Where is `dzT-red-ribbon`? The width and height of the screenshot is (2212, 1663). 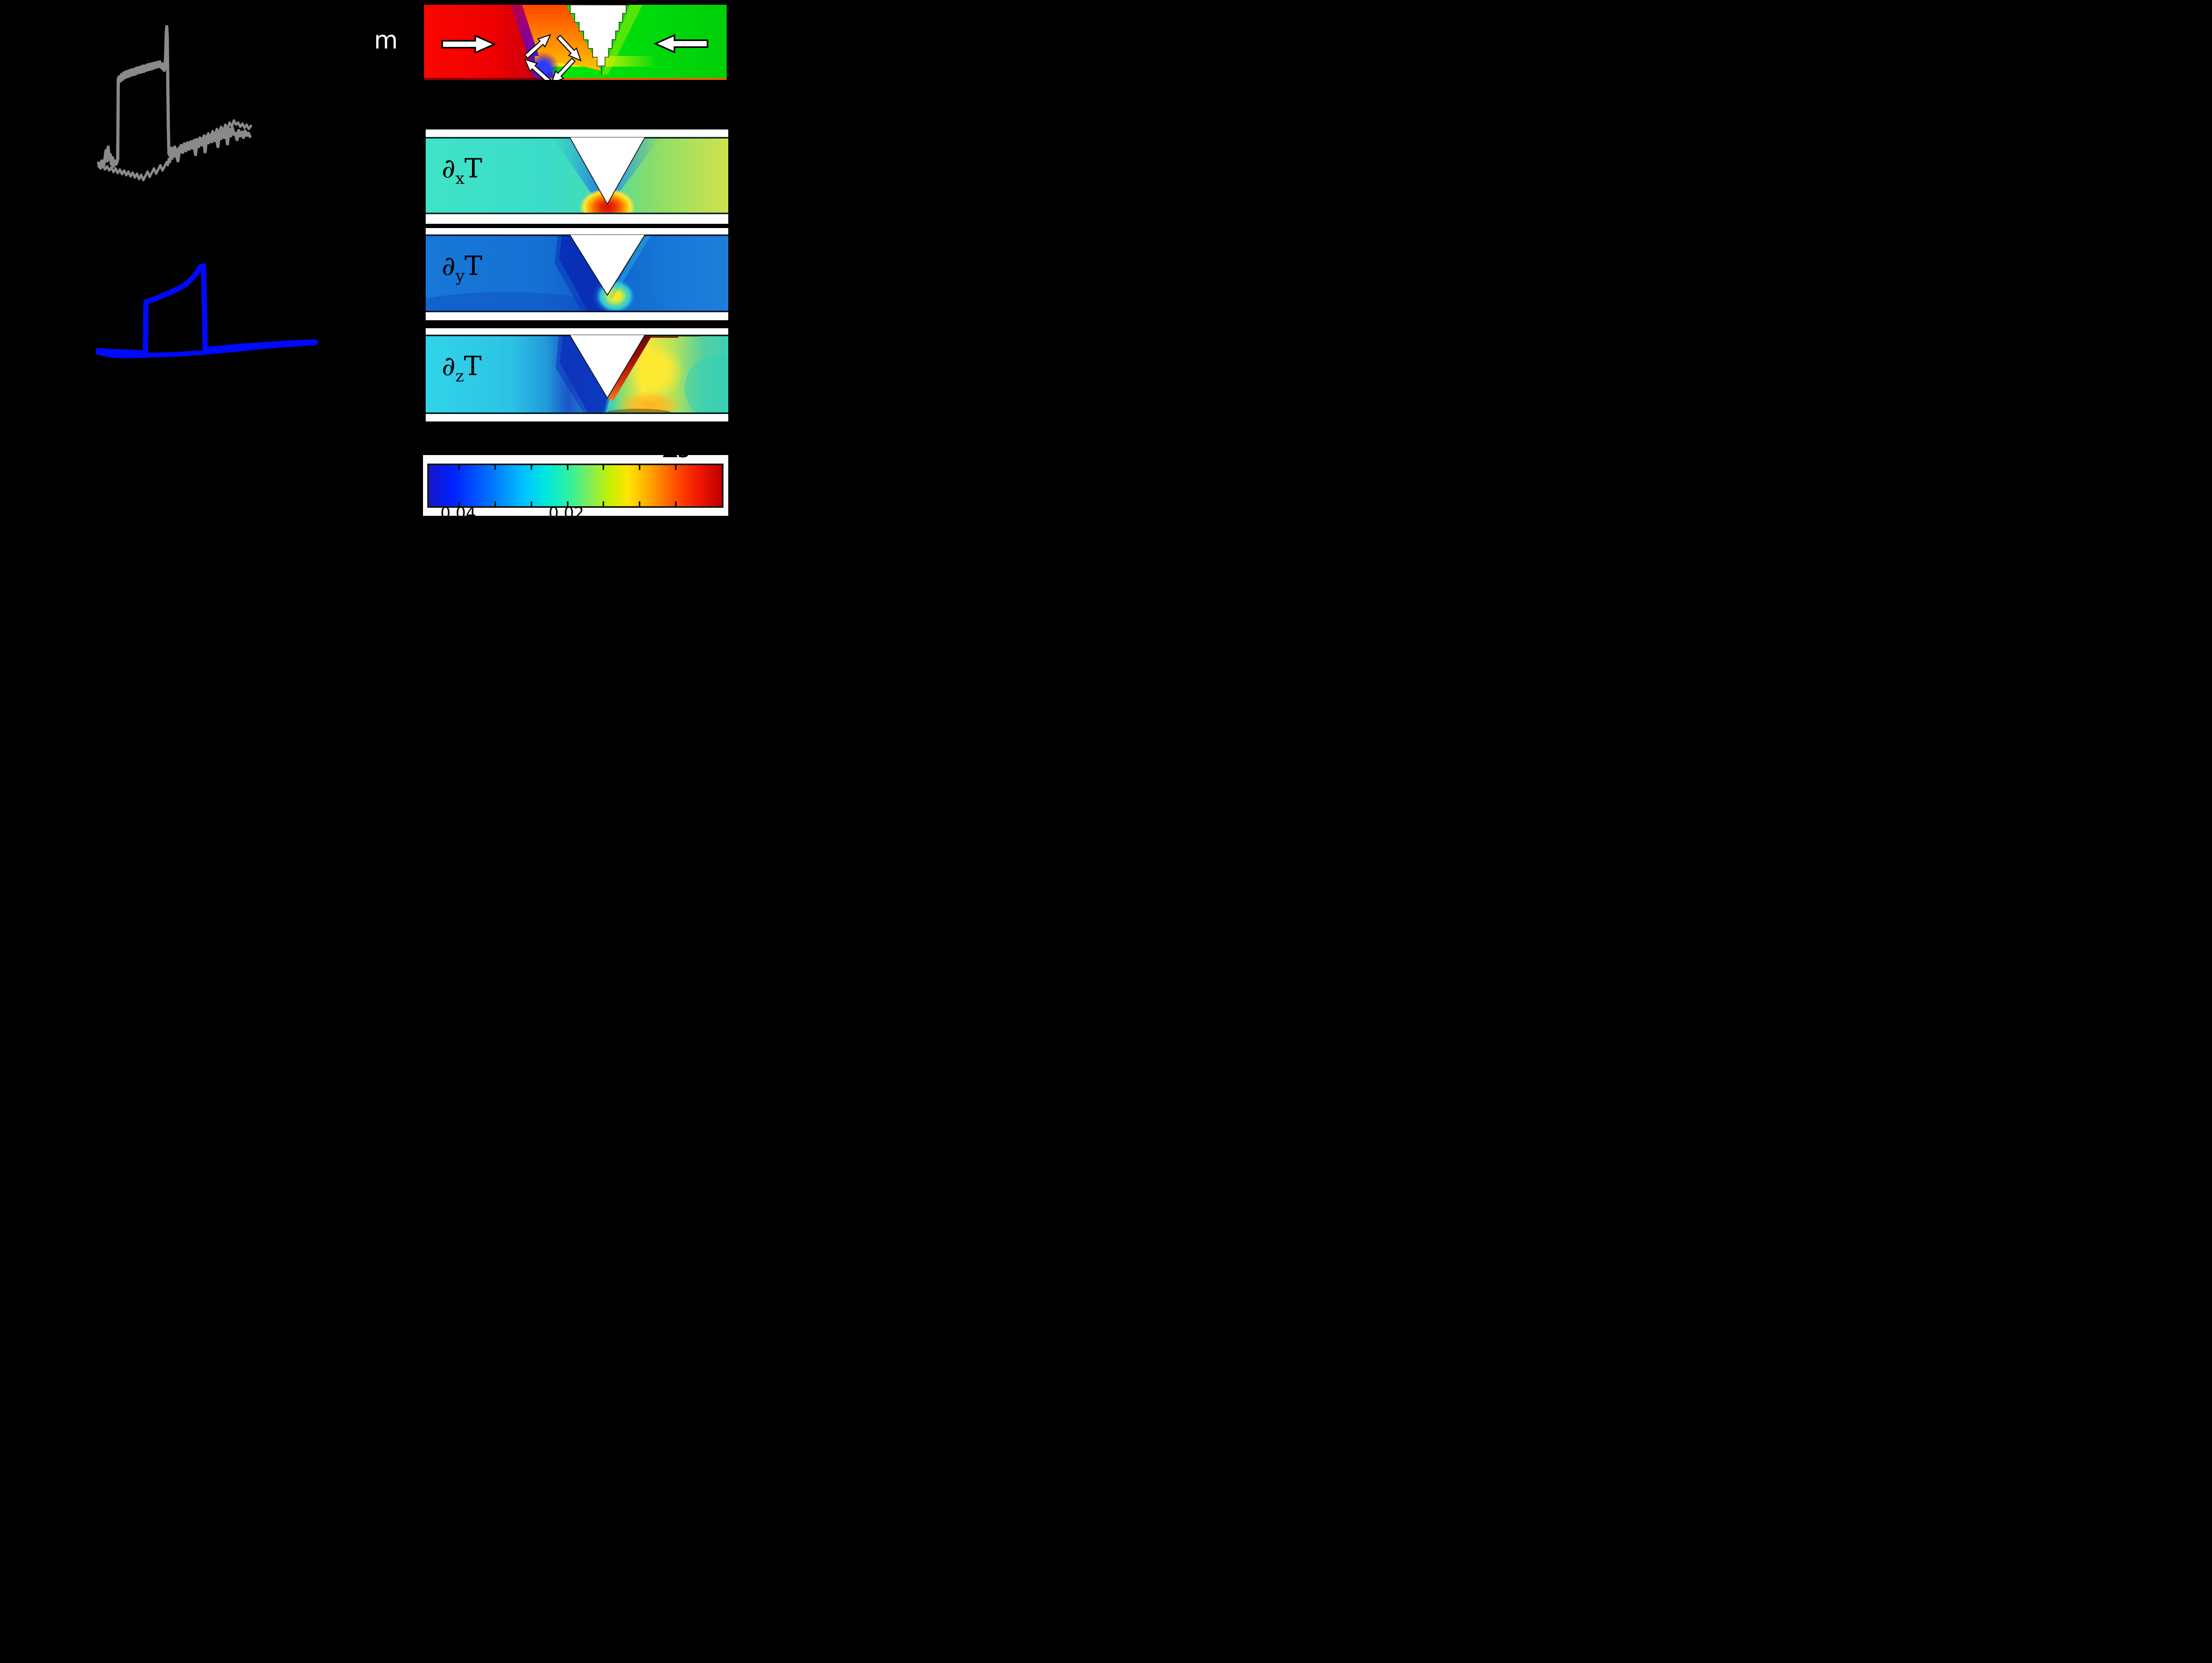
dzT-red-ribbon is located at coordinates (630, 368).